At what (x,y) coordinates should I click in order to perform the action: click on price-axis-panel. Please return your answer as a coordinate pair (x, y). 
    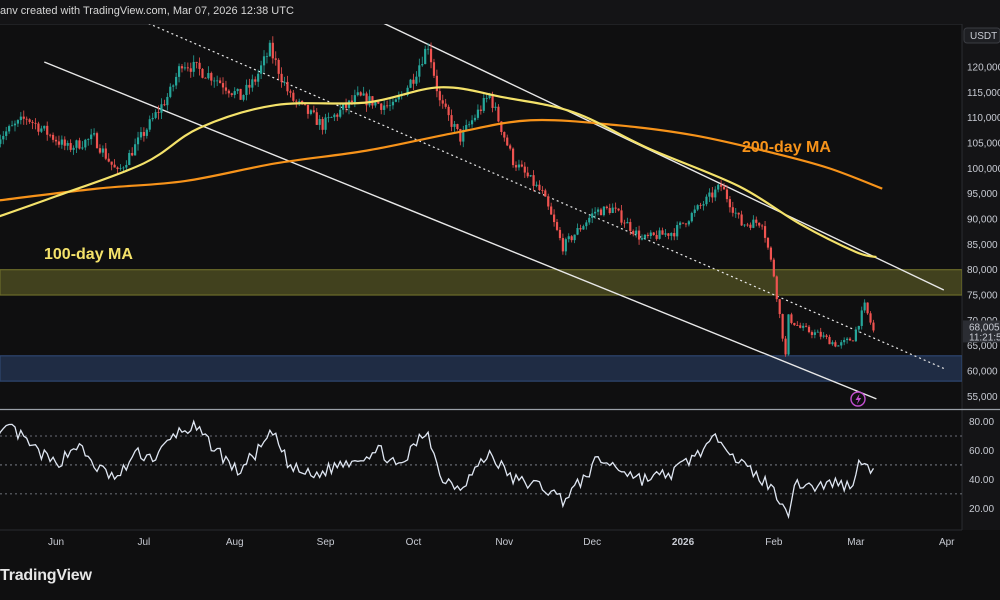
    Looking at the image, I should click on (981, 277).